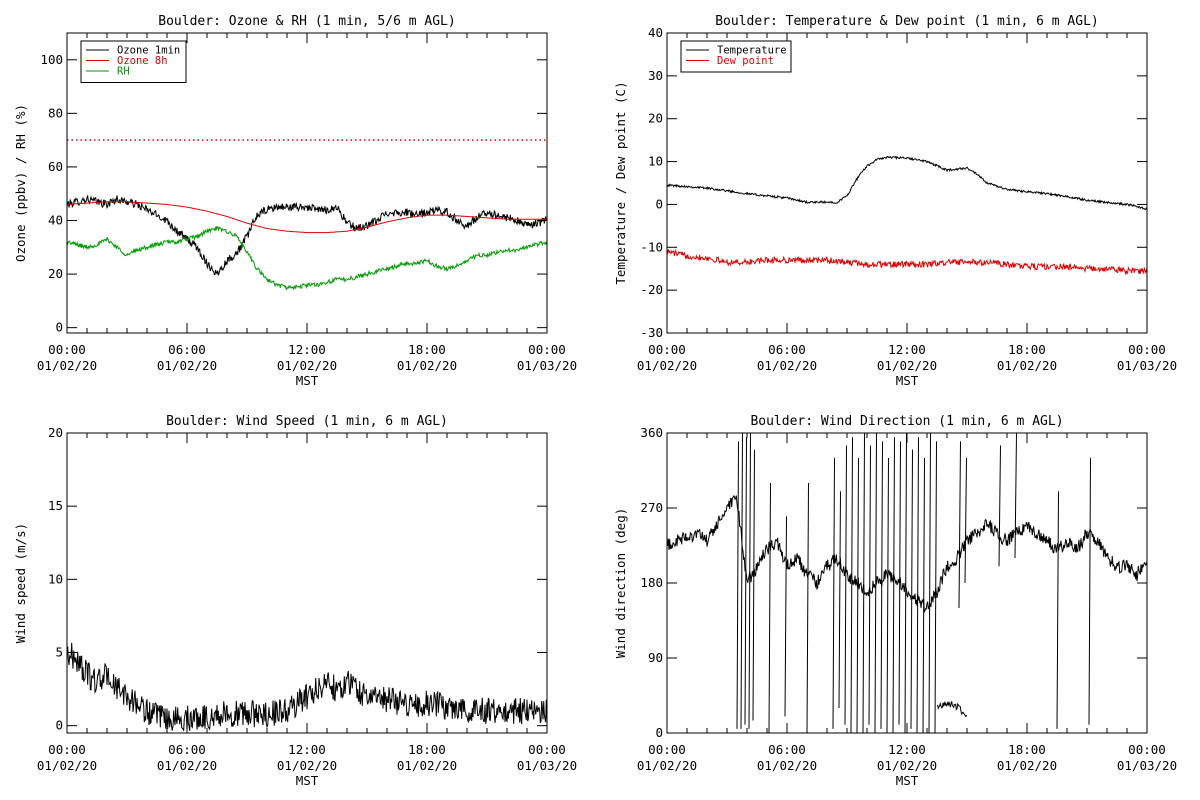 The image size is (1200, 800). What do you see at coordinates (655, 161) in the screenshot?
I see `y-tick-label: 10` at bounding box center [655, 161].